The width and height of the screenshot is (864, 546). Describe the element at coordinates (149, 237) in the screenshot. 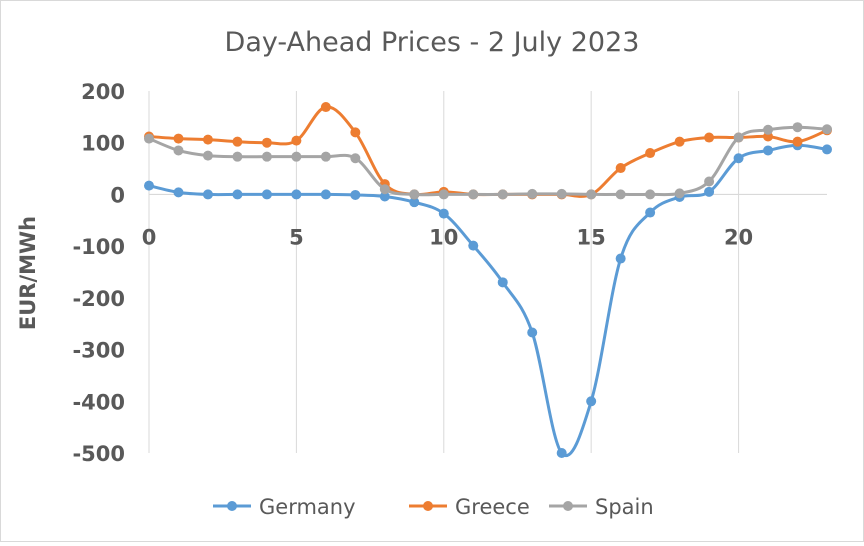

I see `x-tick-label: 0` at that location.